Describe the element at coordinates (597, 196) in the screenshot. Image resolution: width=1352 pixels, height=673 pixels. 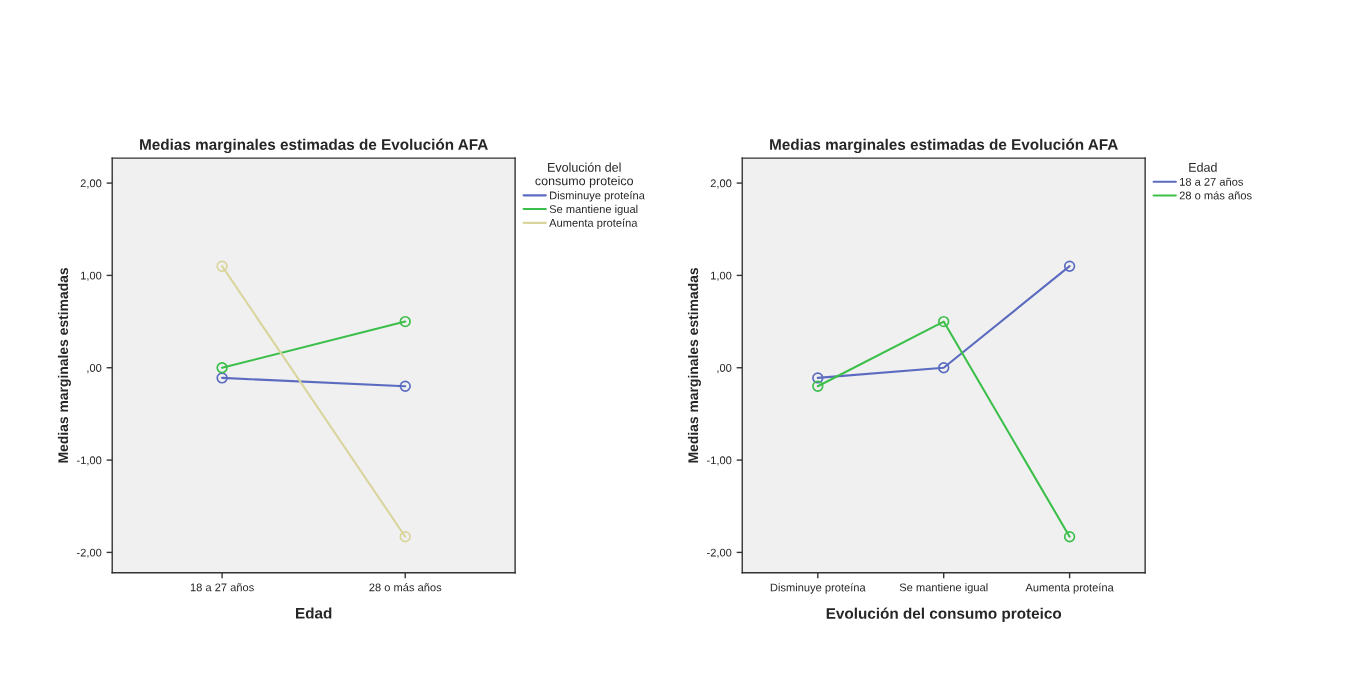
I see `legend-label: Disminuye proteína` at that location.